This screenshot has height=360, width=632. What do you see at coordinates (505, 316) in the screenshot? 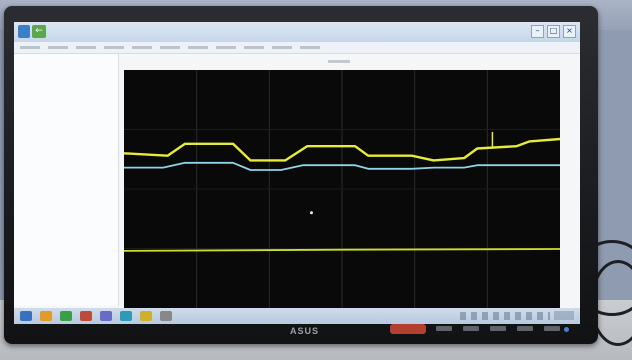
I see `system-tray` at bounding box center [505, 316].